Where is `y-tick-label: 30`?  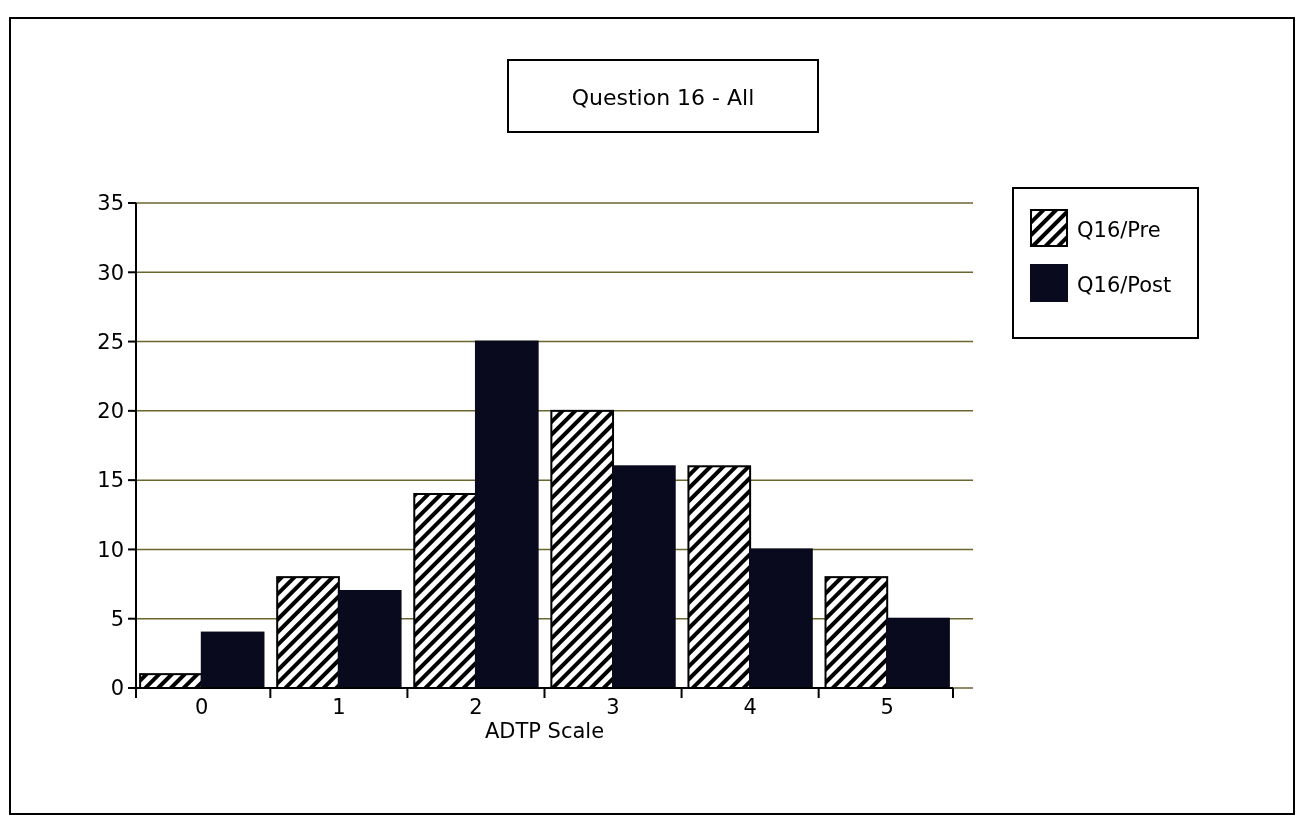
y-tick-label: 30 is located at coordinates (110, 272).